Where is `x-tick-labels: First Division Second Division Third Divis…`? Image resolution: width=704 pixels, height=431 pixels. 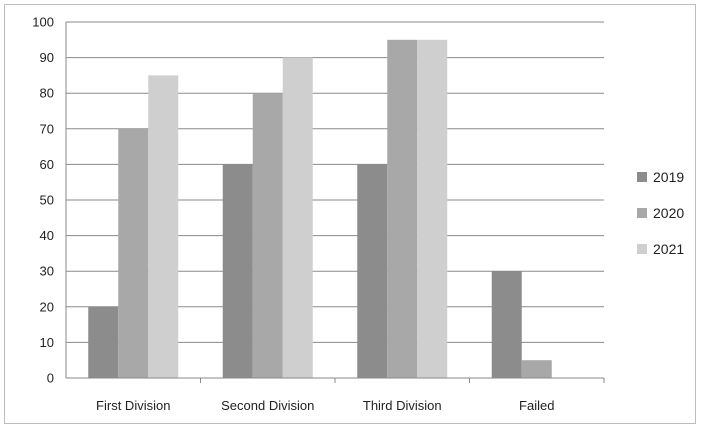 x-tick-labels: First Division Second Division Third Divis… is located at coordinates (325, 405).